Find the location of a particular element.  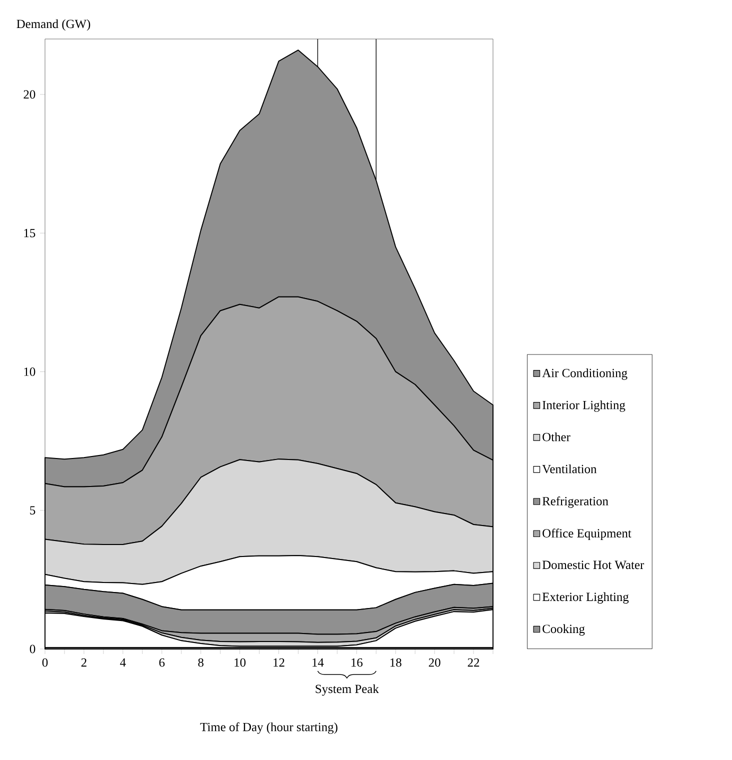

legend-label: Office Equipment is located at coordinates (587, 534).